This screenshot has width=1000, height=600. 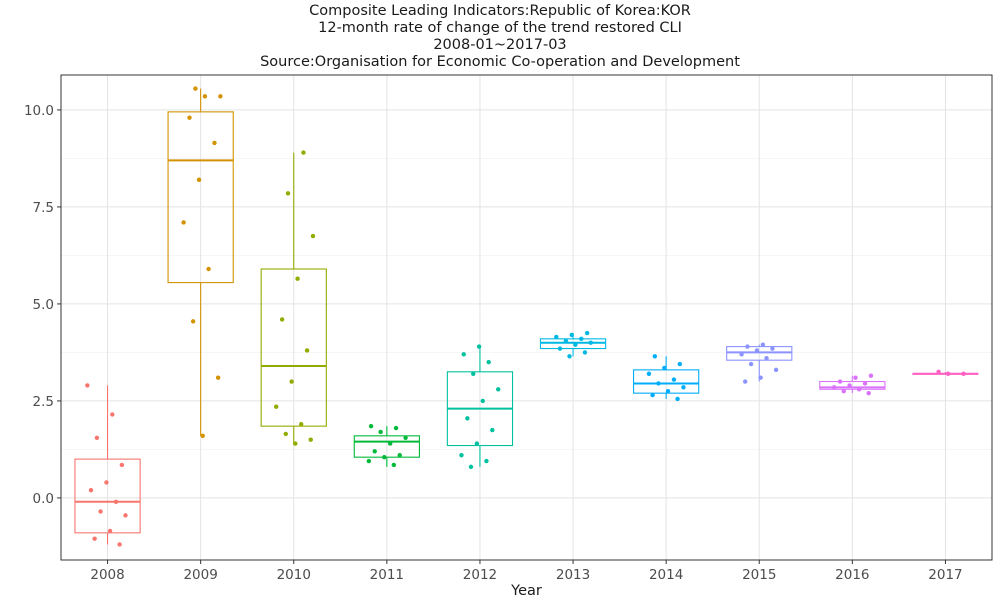 What do you see at coordinates (500, 45) in the screenshot?
I see `title-line-3: 2008-01~2017-03` at bounding box center [500, 45].